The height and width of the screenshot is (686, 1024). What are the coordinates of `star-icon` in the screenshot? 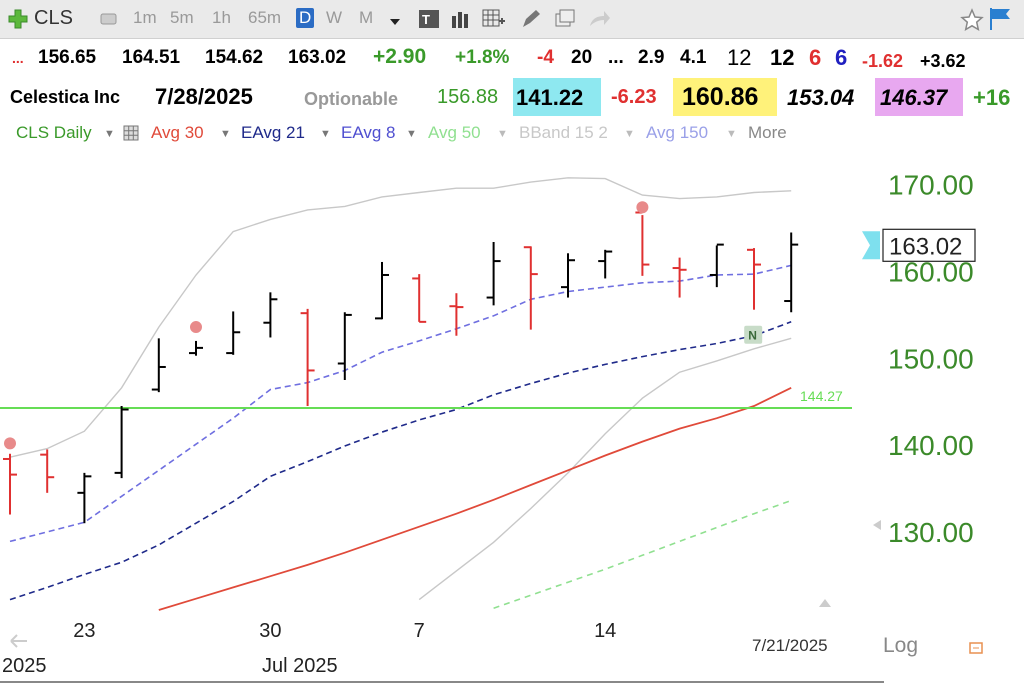 It's located at (972, 20).